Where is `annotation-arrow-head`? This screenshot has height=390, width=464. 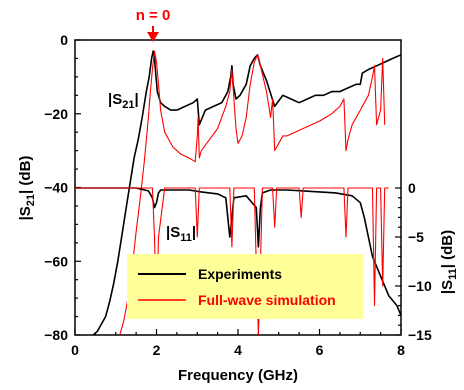 annotation-arrow-head is located at coordinates (153, 37).